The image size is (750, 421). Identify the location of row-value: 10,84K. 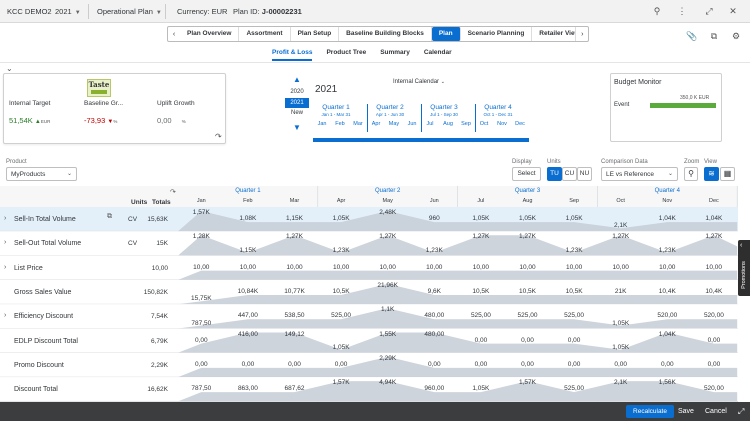
(248, 291).